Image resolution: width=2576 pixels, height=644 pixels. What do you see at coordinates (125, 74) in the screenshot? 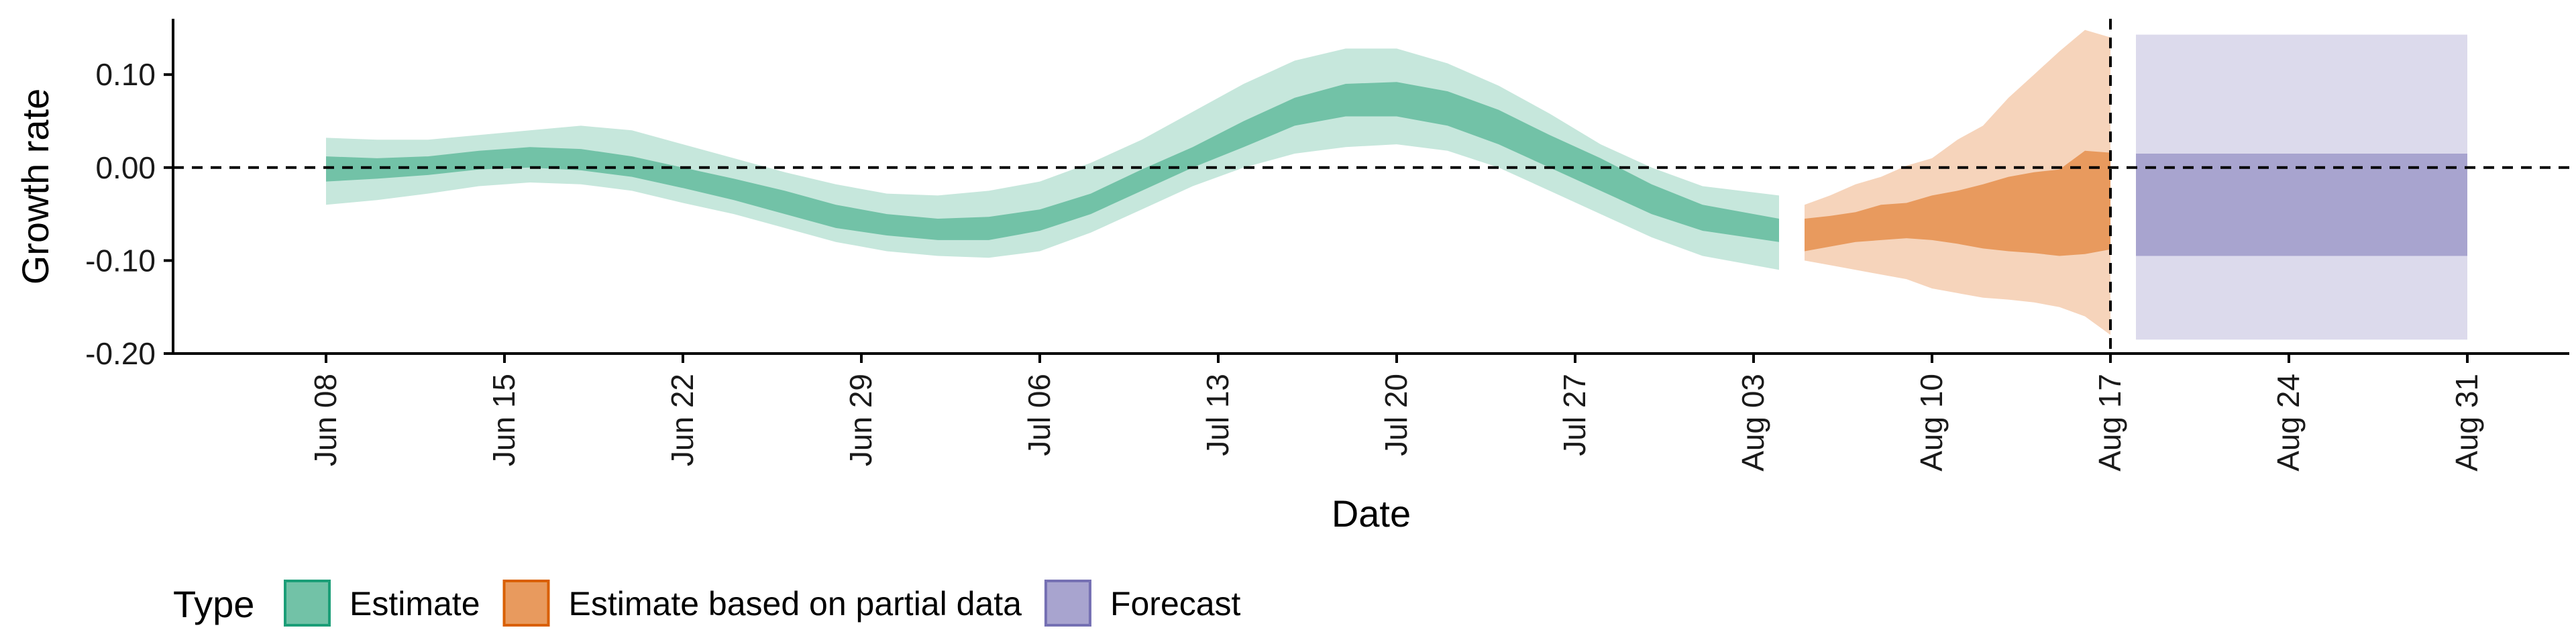
I see `y-tick-label: 0.10` at bounding box center [125, 74].